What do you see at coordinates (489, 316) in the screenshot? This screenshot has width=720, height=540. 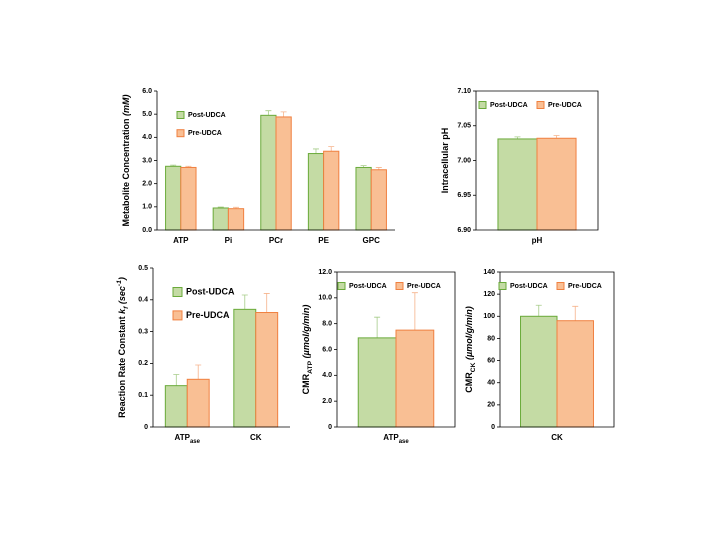 I see `y-tick-label: 100` at bounding box center [489, 316].